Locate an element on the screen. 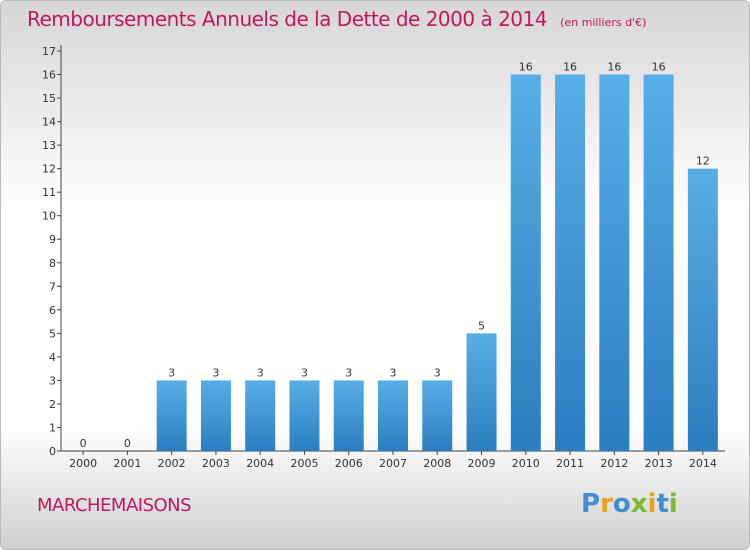 This screenshot has height=550, width=750. y-tick-label: 10 is located at coordinates (49, 216).